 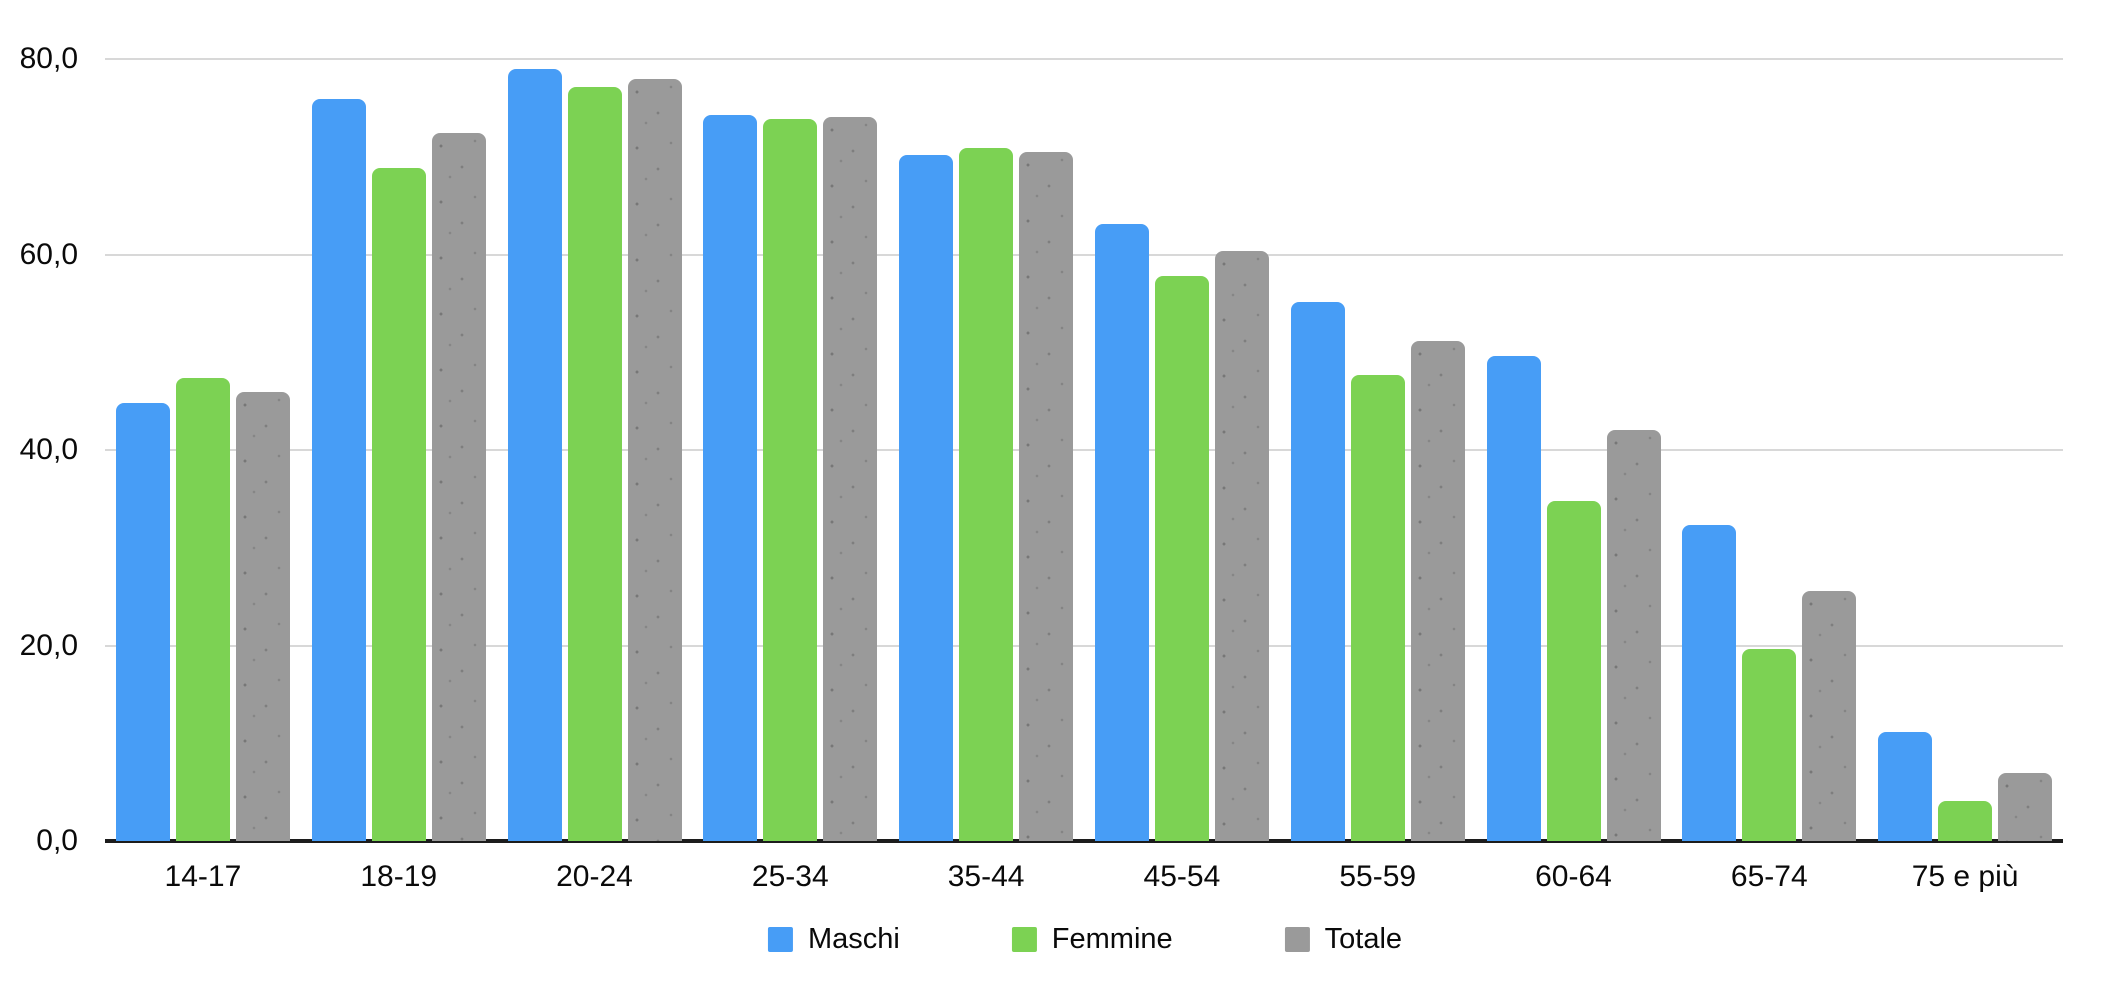 I want to click on bar-femmine-75-e-più, so click(x=1965, y=820).